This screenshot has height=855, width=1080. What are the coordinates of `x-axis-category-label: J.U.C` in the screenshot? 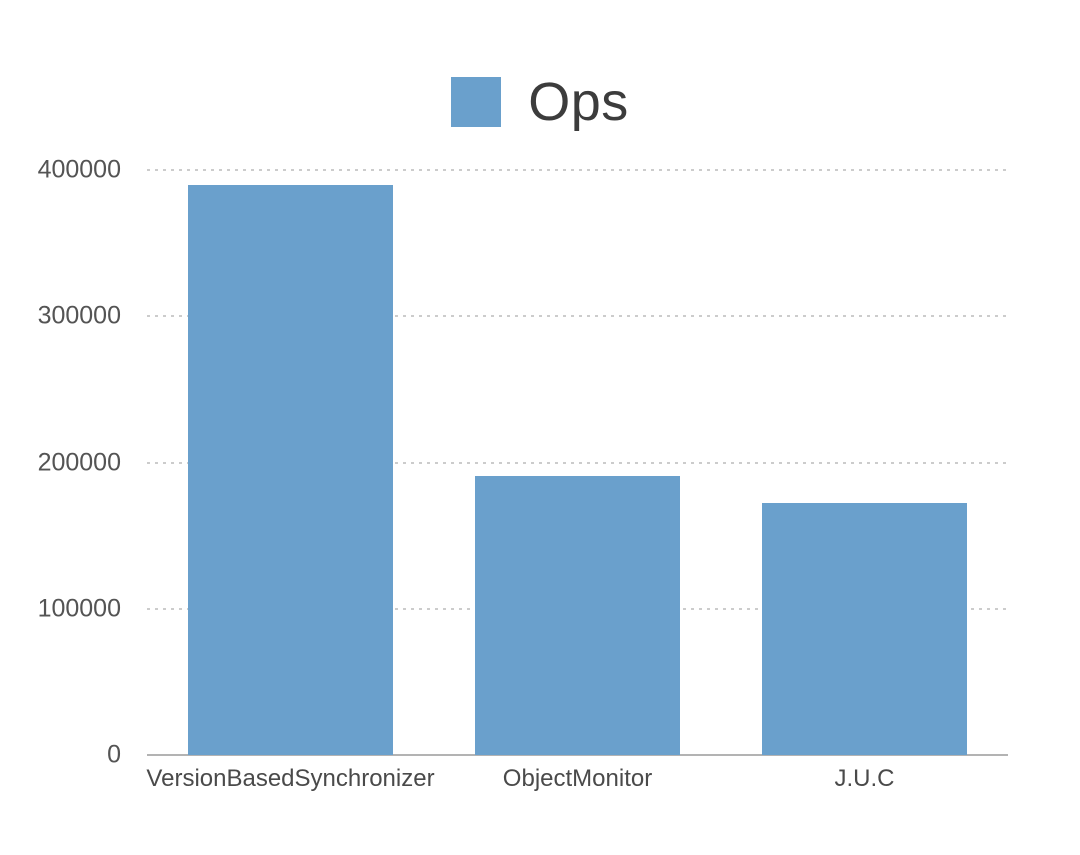 It's located at (864, 778).